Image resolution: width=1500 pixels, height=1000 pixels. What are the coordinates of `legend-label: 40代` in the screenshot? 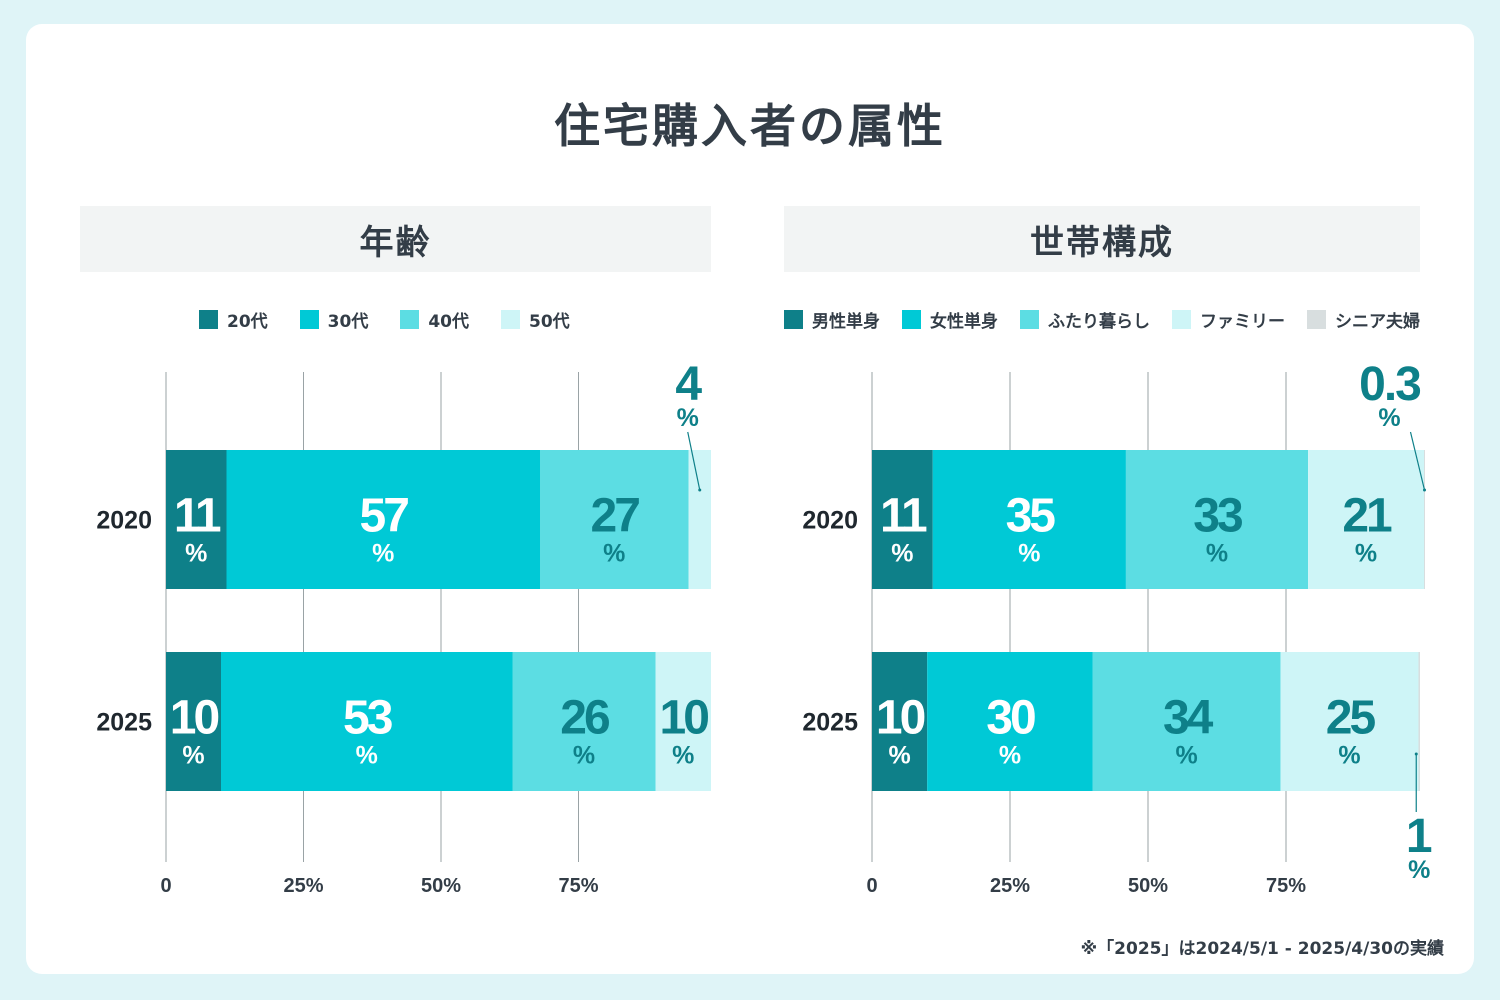 It's located at (449, 321).